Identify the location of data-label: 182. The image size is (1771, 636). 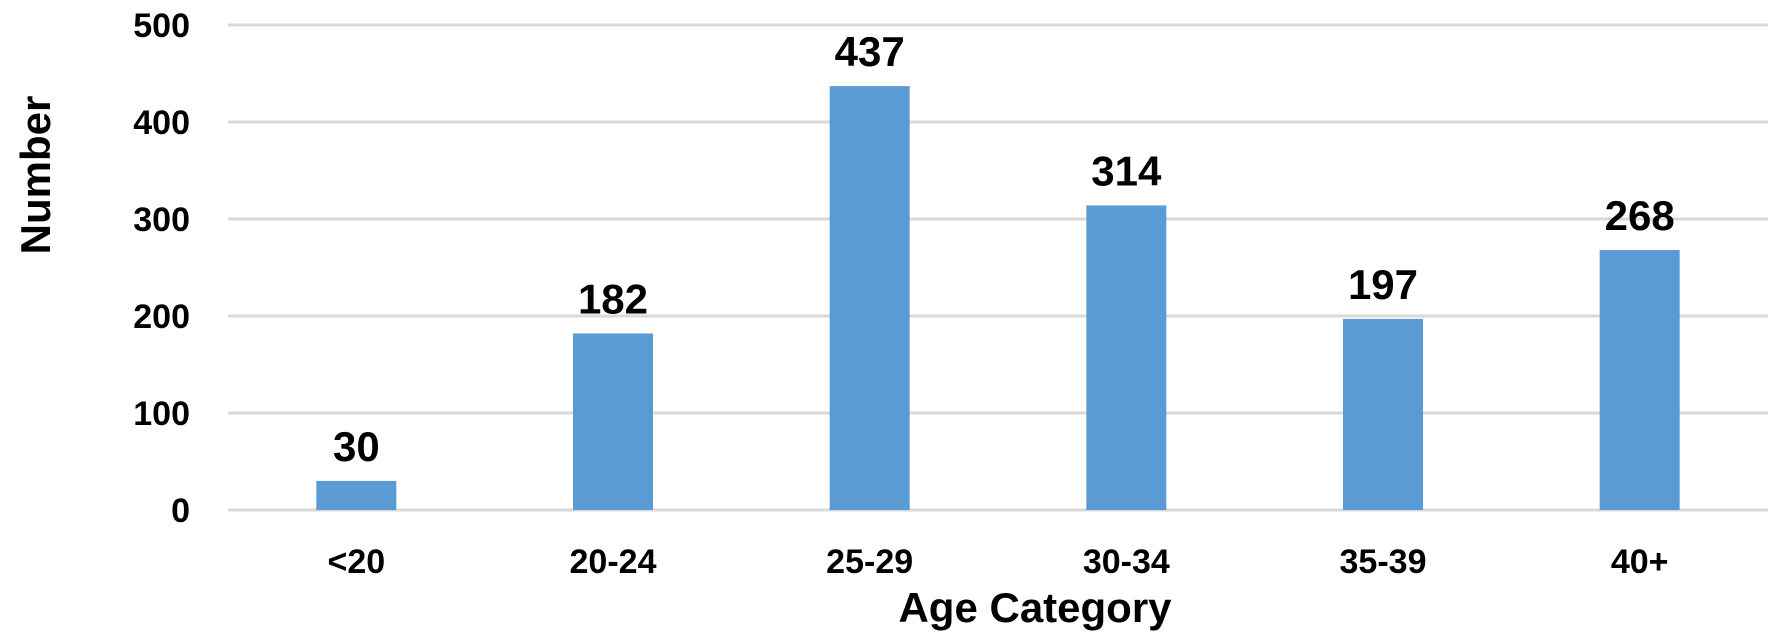
(613, 298).